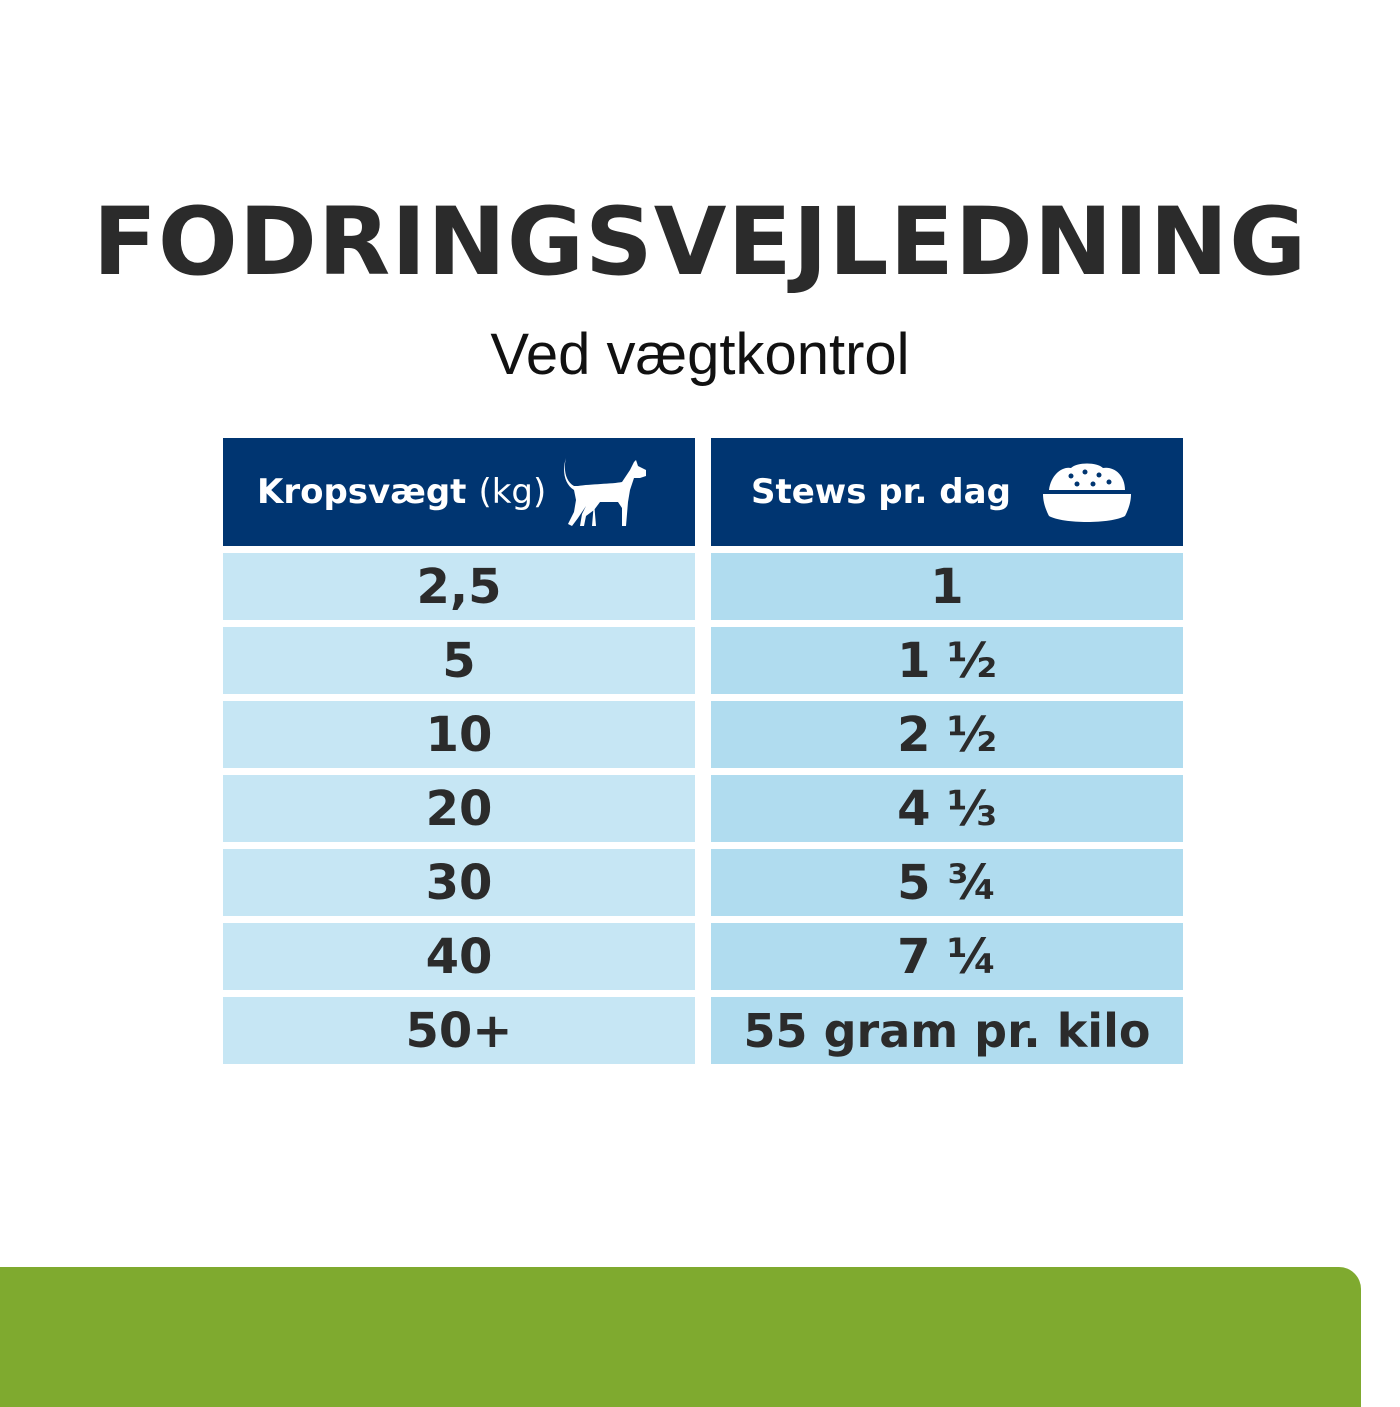 The height and width of the screenshot is (1407, 1400). I want to click on table-cell-stews: 1, so click(947, 586).